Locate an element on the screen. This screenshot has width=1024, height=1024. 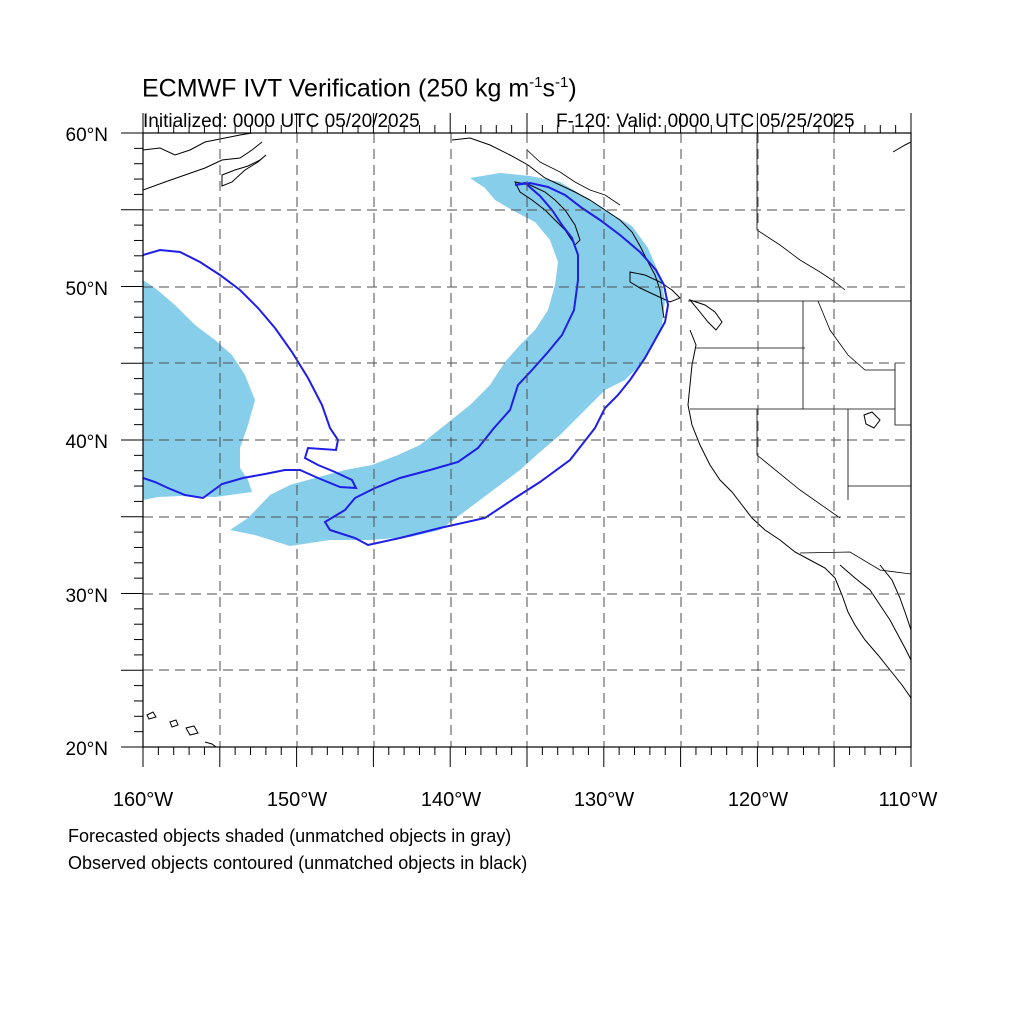
coastline-bc-islands is located at coordinates (547, 213).